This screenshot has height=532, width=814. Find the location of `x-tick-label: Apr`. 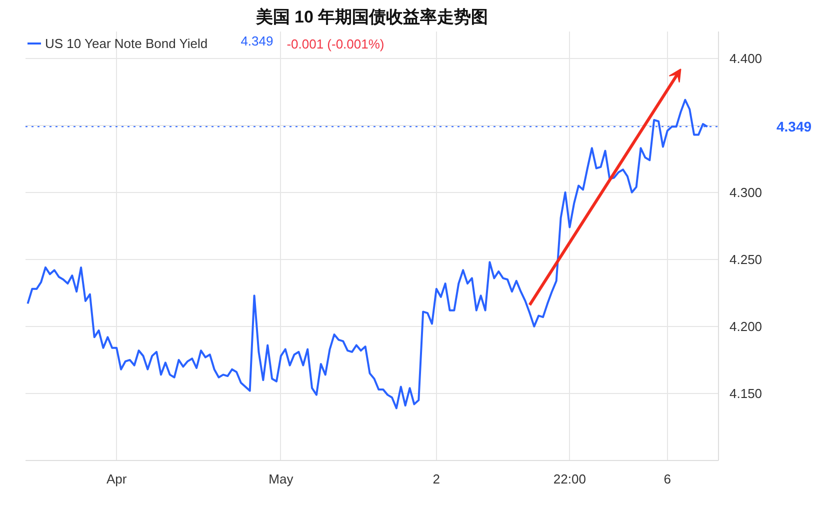

x-tick-label: Apr is located at coordinates (117, 479).